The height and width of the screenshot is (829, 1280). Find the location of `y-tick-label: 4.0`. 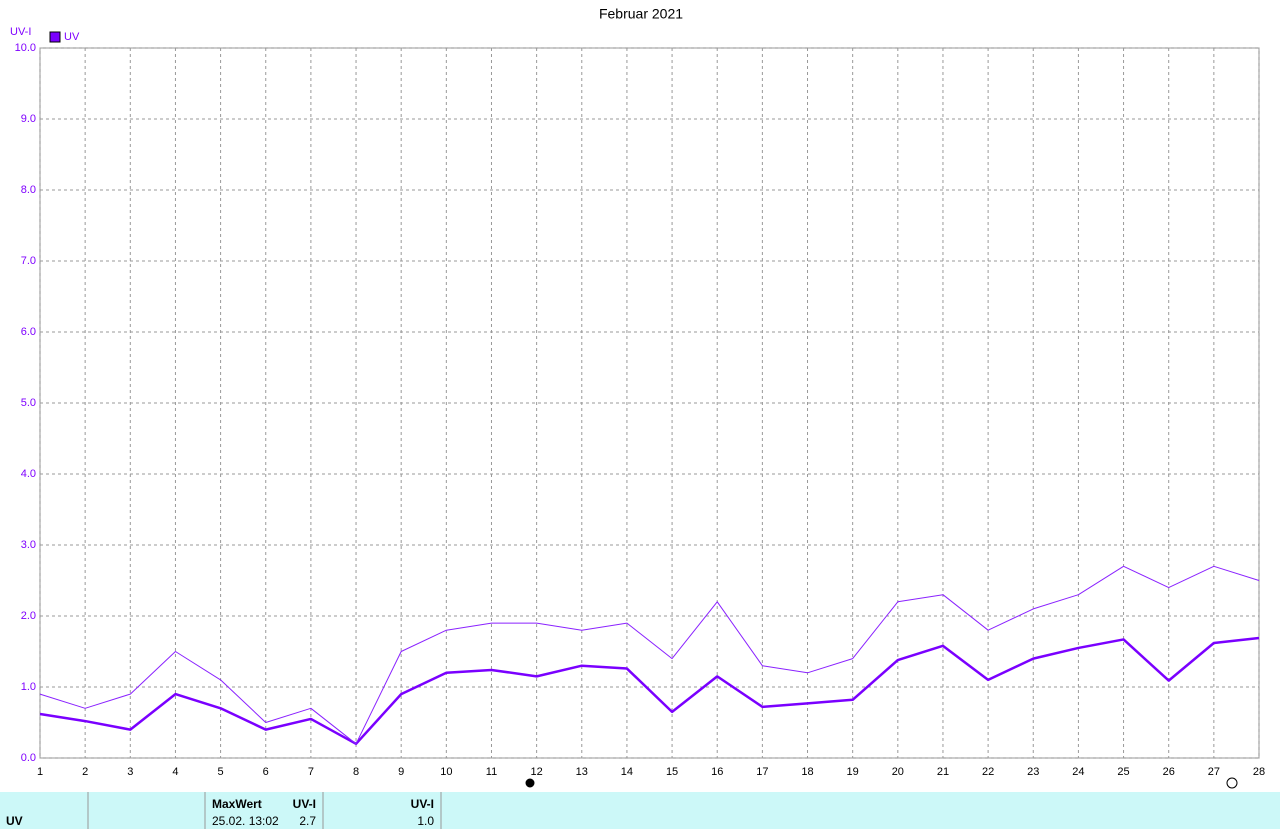

y-tick-label: 4.0 is located at coordinates (28, 474).